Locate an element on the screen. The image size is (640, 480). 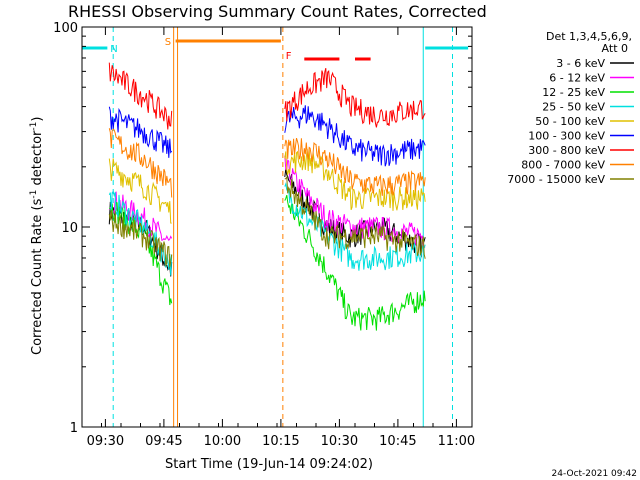
y-axis-label-part2: detector is located at coordinates (37, 160).